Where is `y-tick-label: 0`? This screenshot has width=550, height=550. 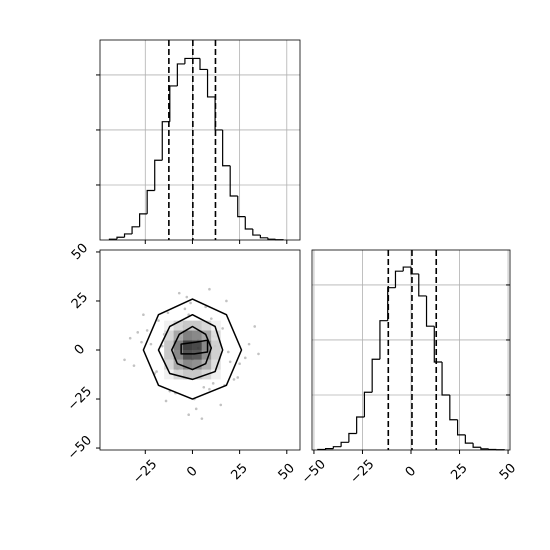
y-tick-label: 0 is located at coordinates (80, 350).